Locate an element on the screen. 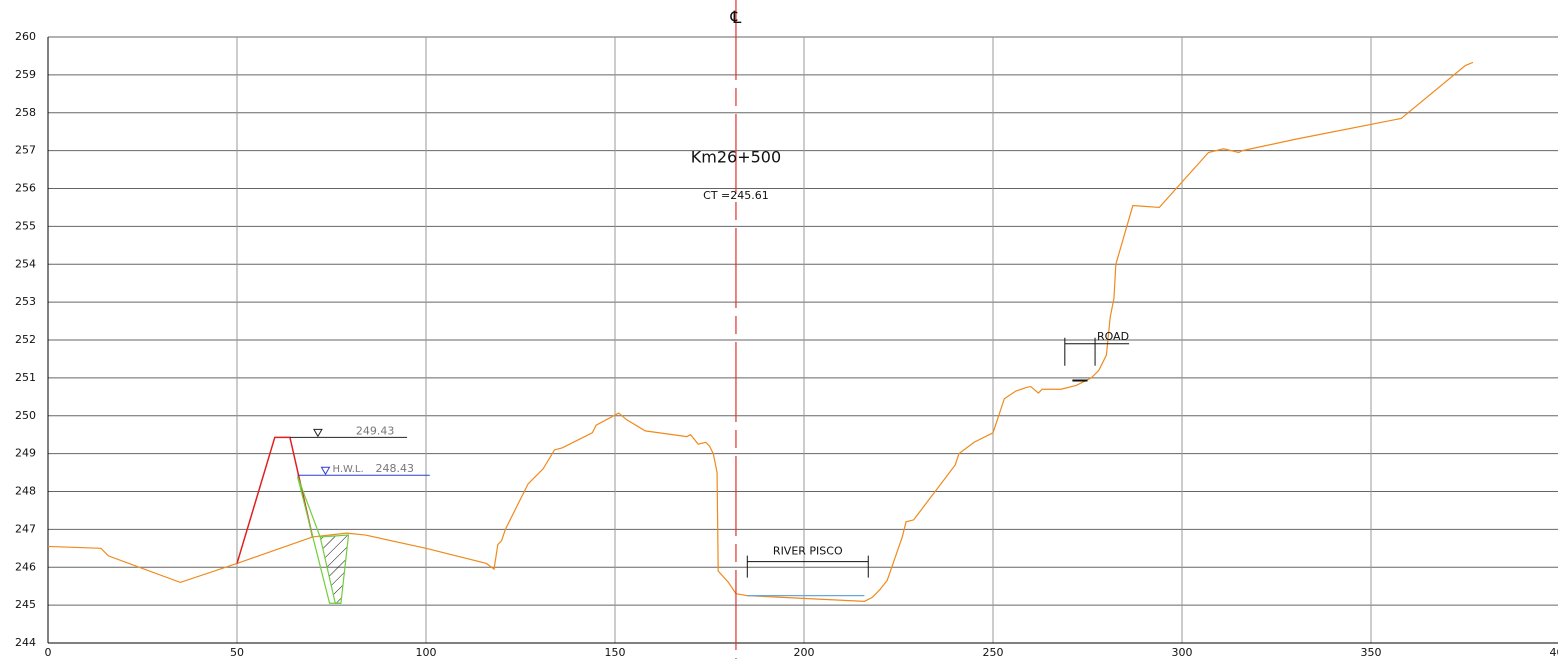  x-tick-label: 150 is located at coordinates (615, 652).